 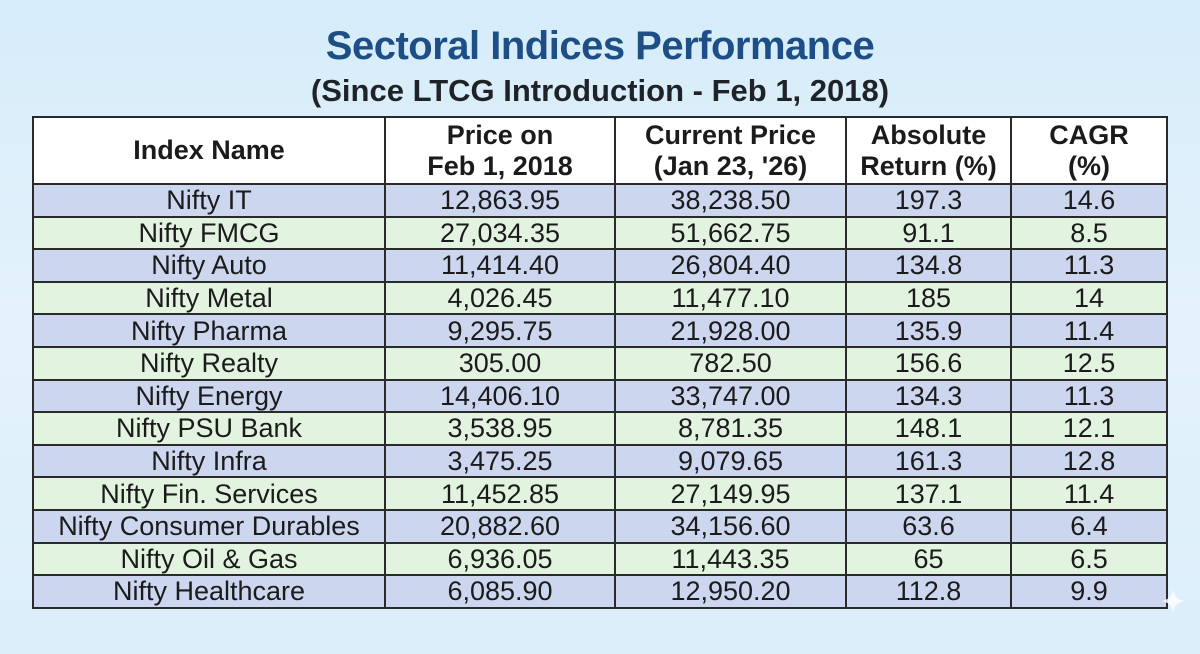 I want to click on column-header-line: Index Name, so click(x=209, y=150).